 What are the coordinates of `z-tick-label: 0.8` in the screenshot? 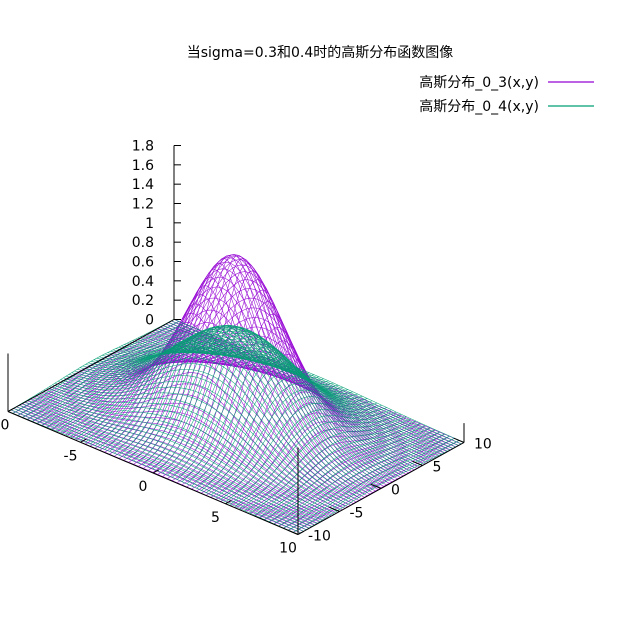 It's located at (143, 243).